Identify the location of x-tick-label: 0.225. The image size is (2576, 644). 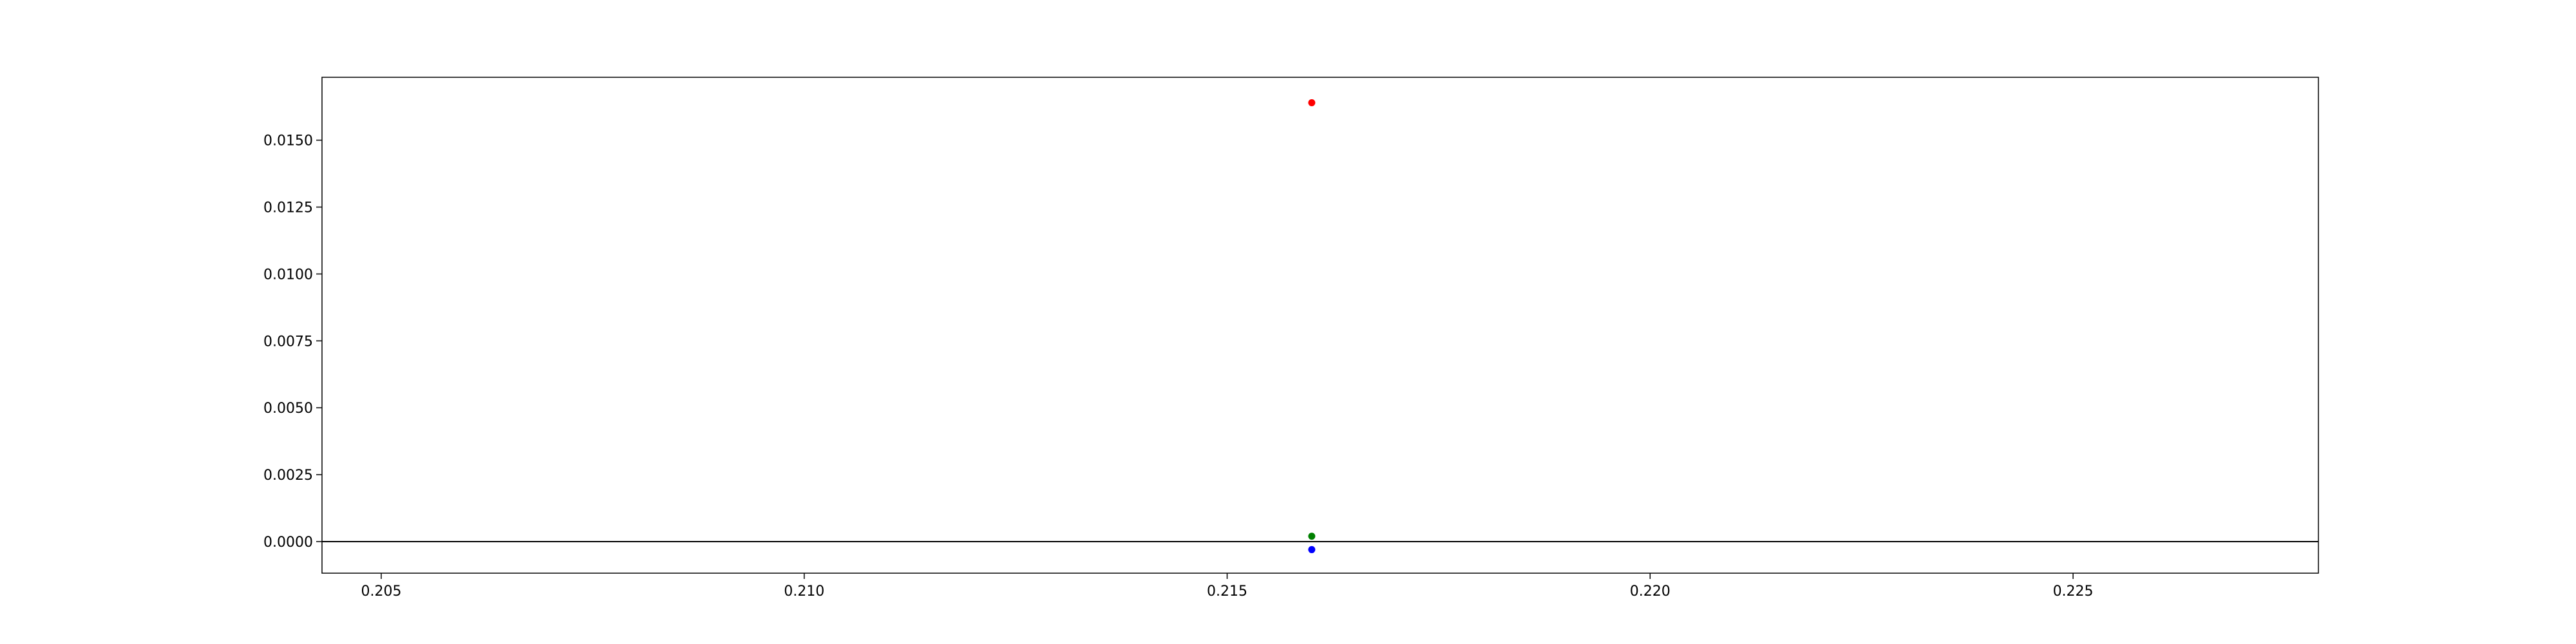
(2073, 591).